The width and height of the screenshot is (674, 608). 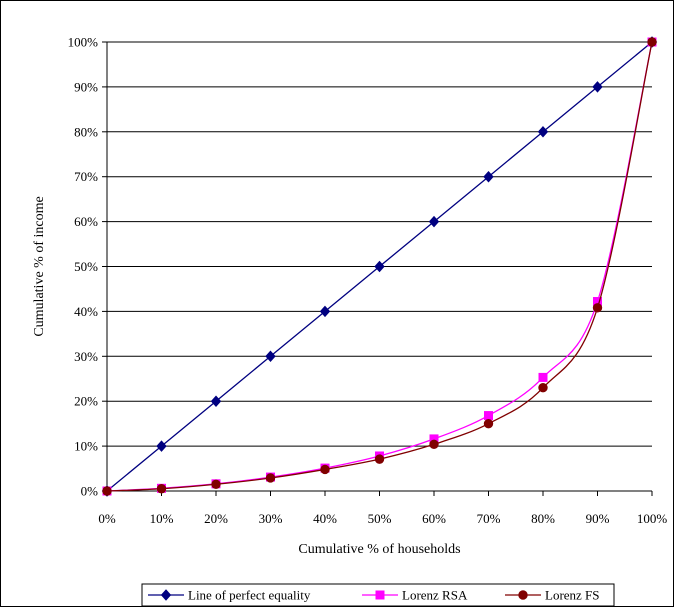 I want to click on x-tick-label: 60%, so click(x=434, y=518).